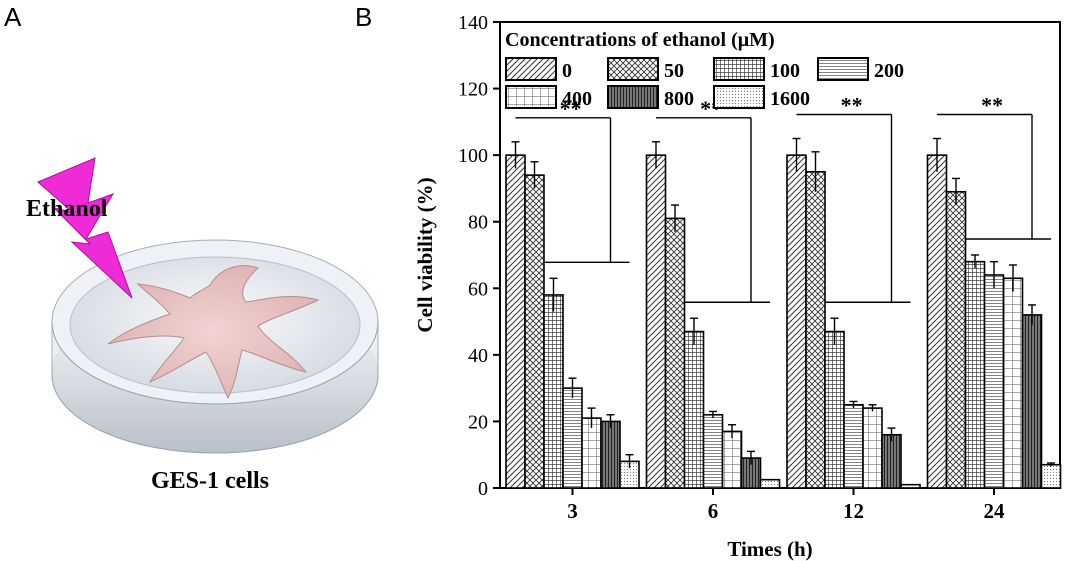 Image resolution: width=1080 pixels, height=561 pixels. Describe the element at coordinates (13, 17) in the screenshot. I see `panel-a-letter: A` at that location.